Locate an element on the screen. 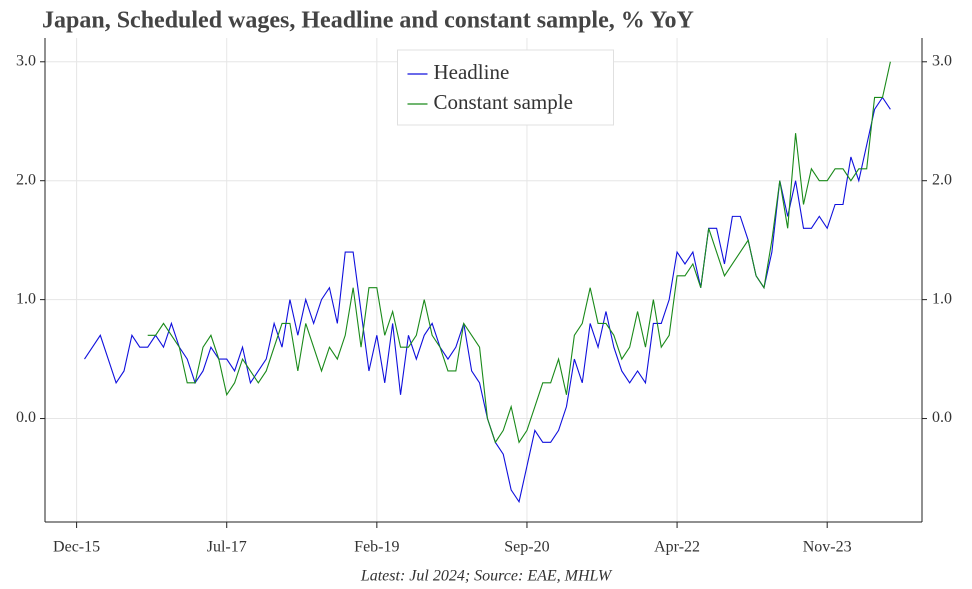 This screenshot has height=589, width=972. x-tick-label: Jul-17 is located at coordinates (227, 547).